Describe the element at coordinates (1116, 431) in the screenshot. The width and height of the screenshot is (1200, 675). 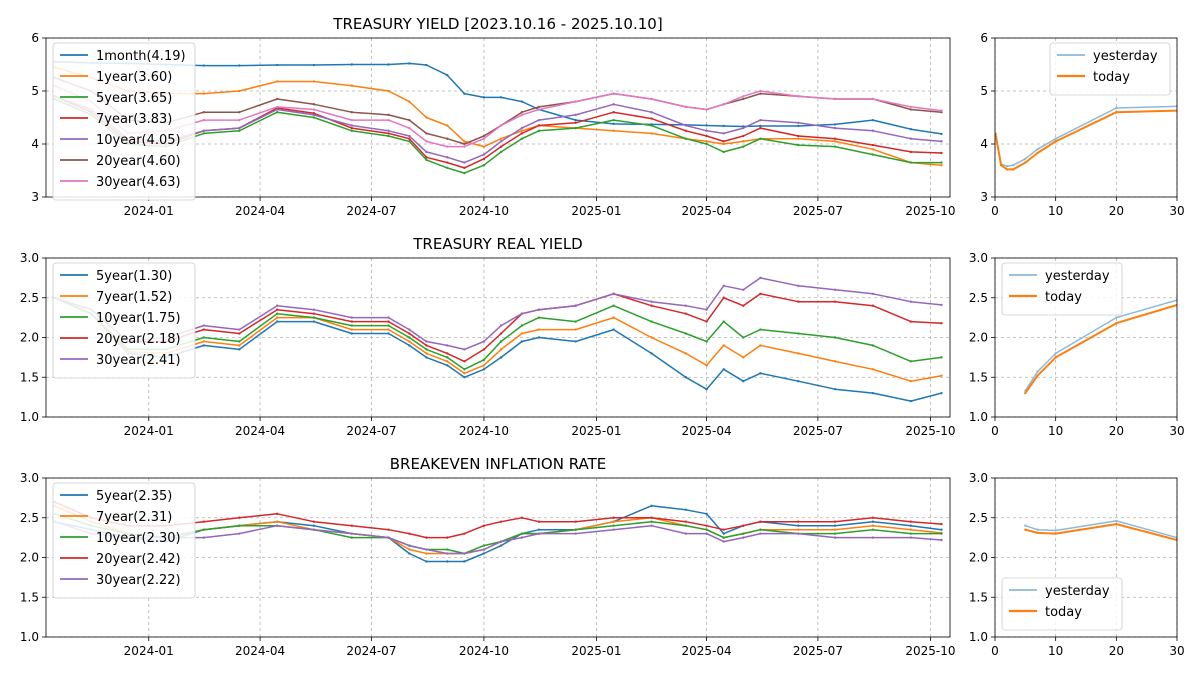
I see `x-tick-label: 20` at that location.